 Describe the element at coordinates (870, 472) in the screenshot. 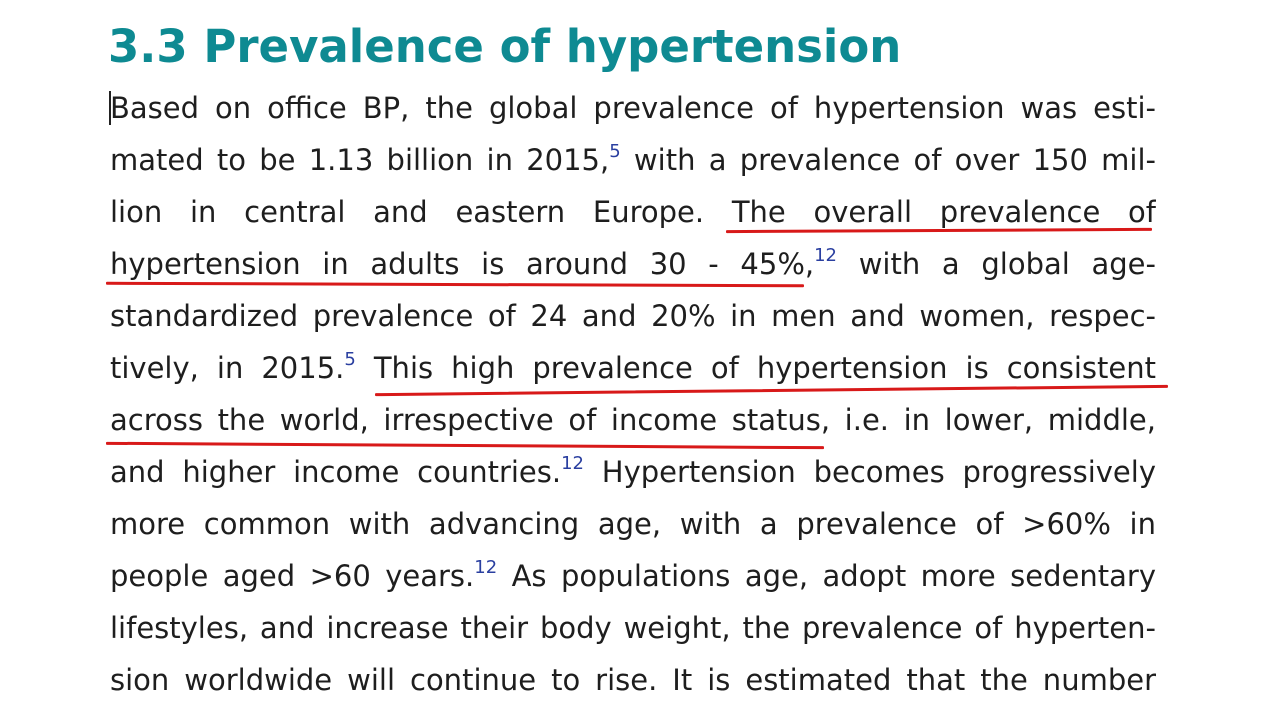

I see `text-run: Hypertension becomes progressively` at that location.